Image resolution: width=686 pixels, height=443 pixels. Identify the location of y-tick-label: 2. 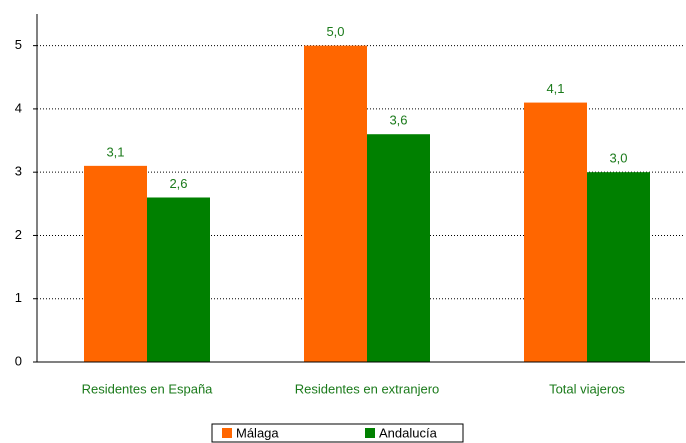
(18, 234).